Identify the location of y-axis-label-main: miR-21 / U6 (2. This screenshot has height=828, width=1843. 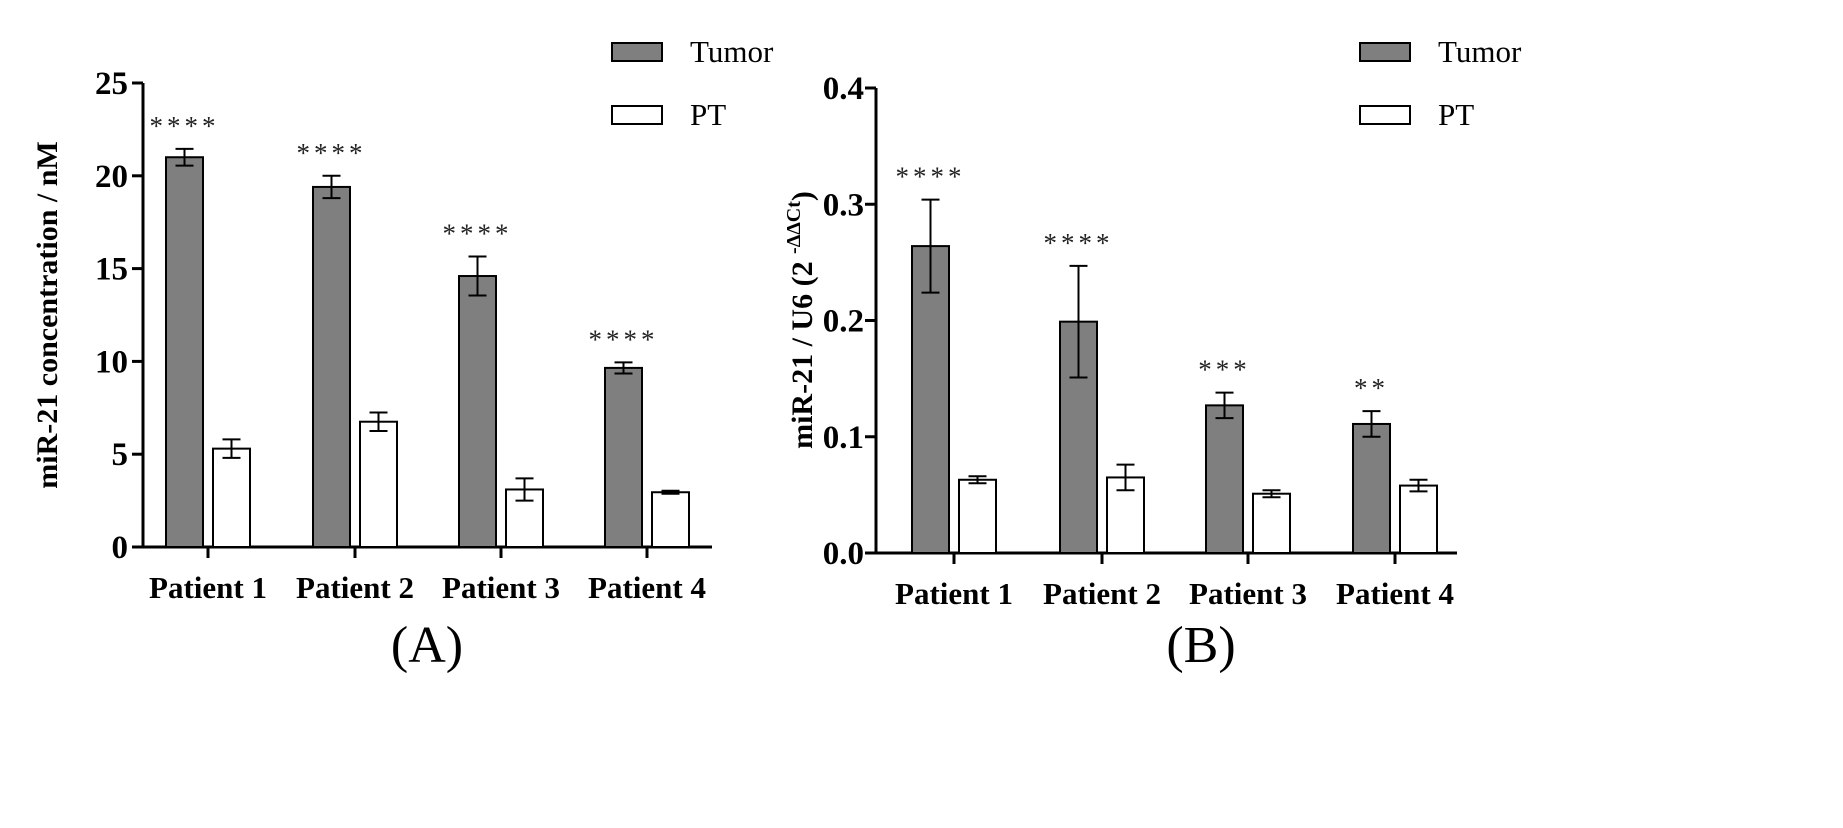
(802, 351).